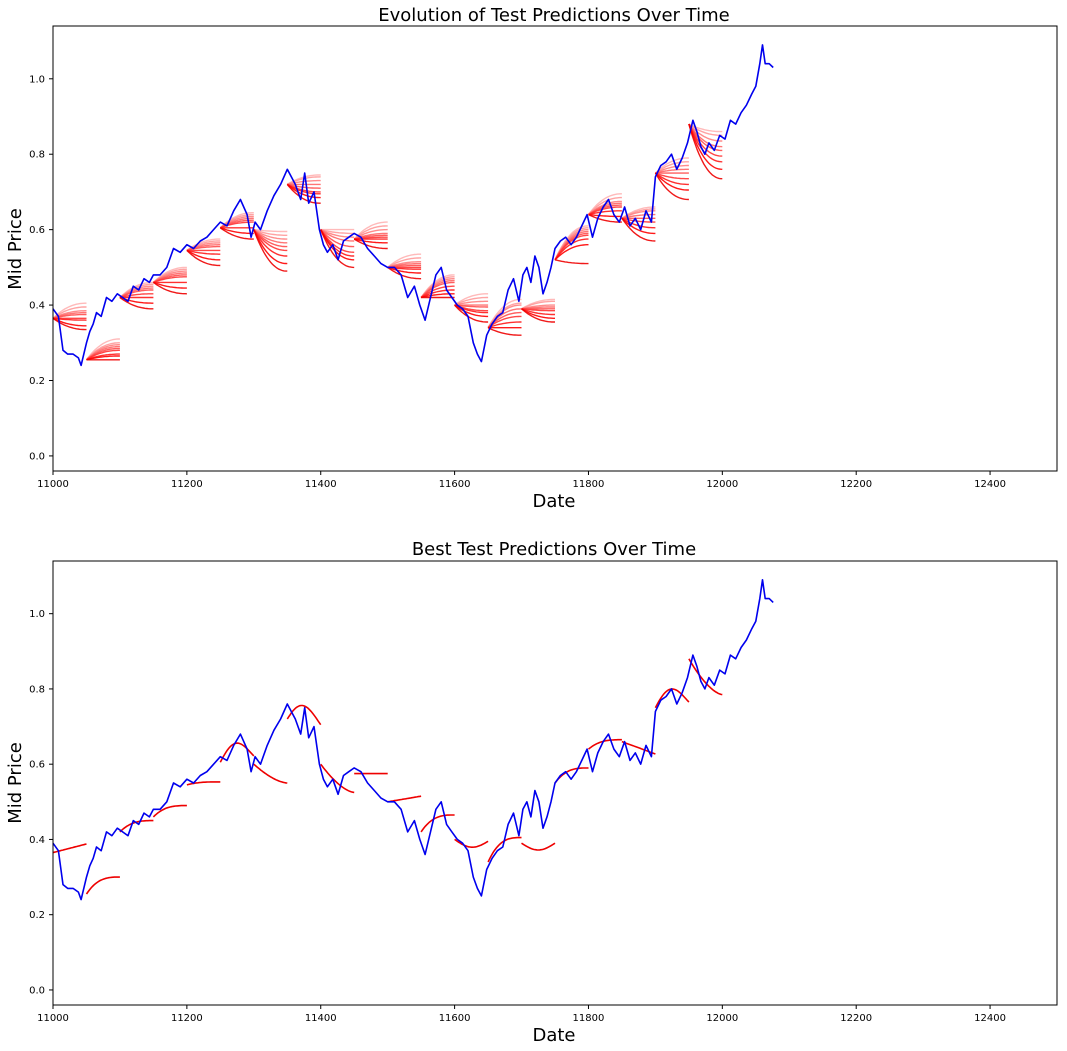  Describe the element at coordinates (37, 765) in the screenshot. I see `y-tick-label: 0.6` at that location.